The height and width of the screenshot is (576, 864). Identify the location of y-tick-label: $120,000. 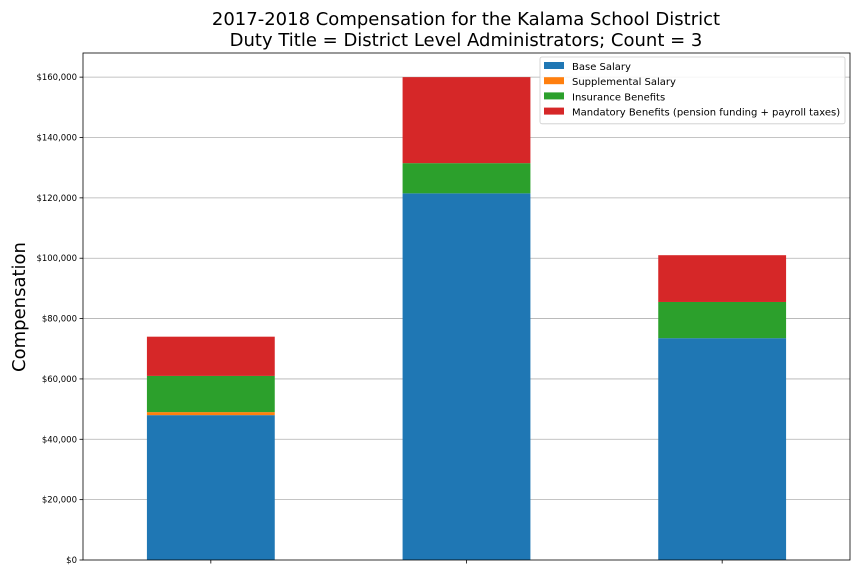
(56, 199).